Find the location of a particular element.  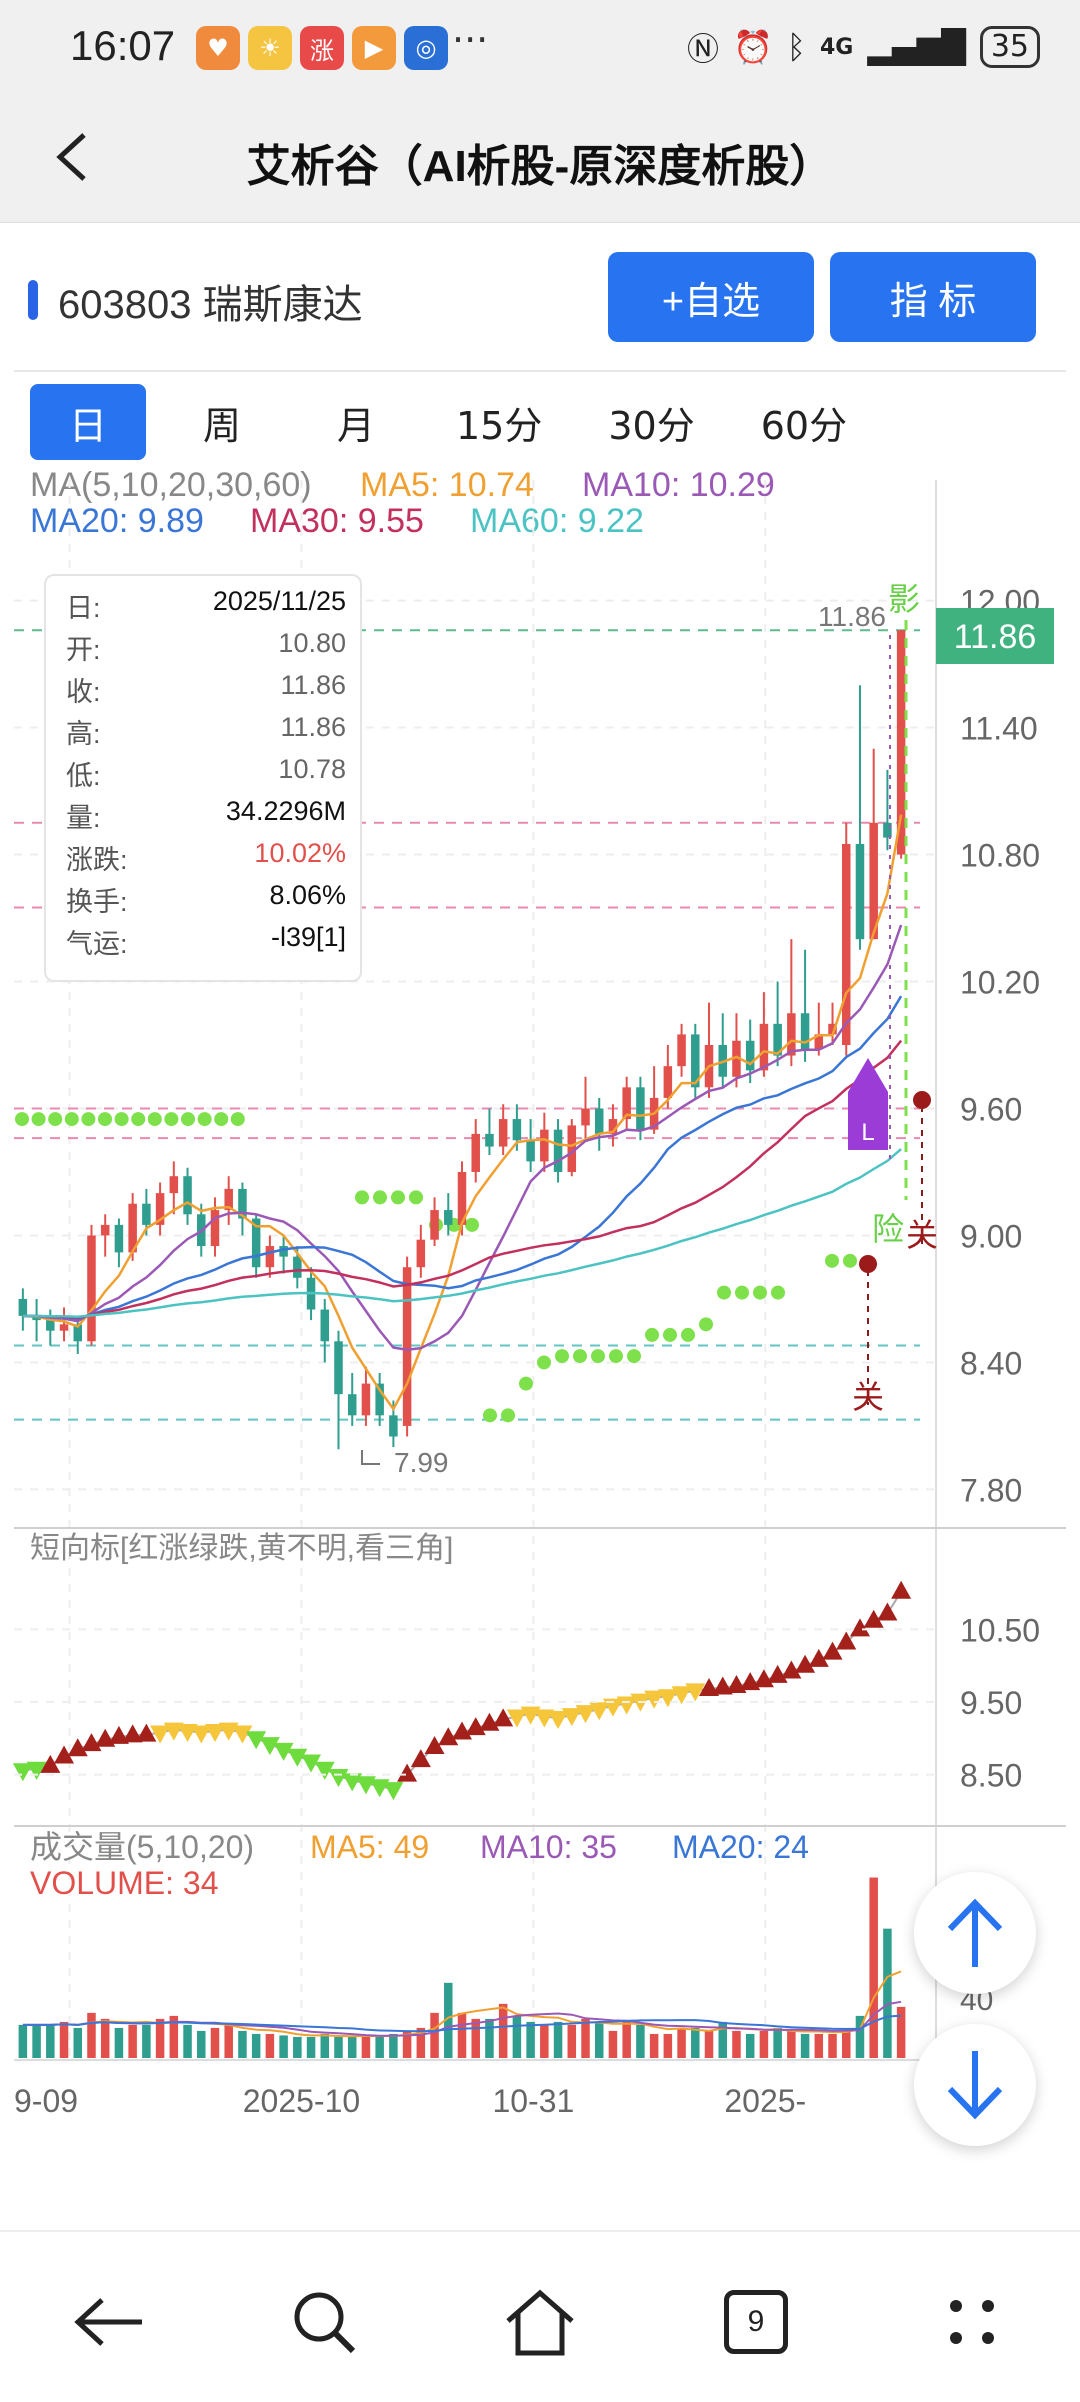

date-tick-label: 9-09 is located at coordinates (46, 2101).